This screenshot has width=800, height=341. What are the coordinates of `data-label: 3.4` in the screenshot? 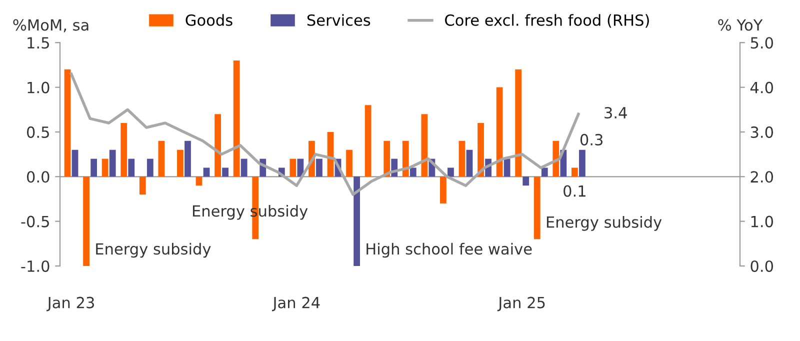 It's located at (615, 112).